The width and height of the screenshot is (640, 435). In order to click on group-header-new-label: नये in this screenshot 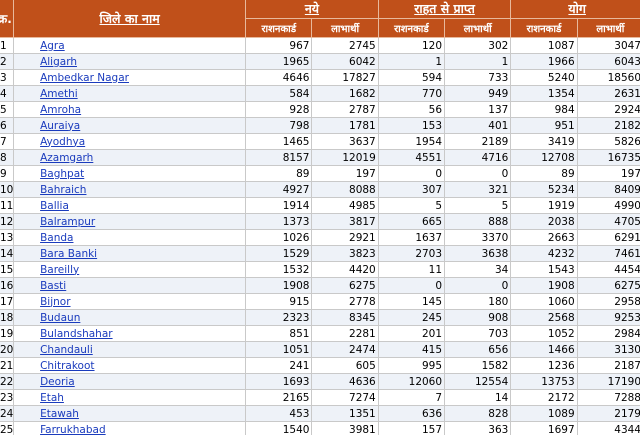, I will do `click(312, 8)`.